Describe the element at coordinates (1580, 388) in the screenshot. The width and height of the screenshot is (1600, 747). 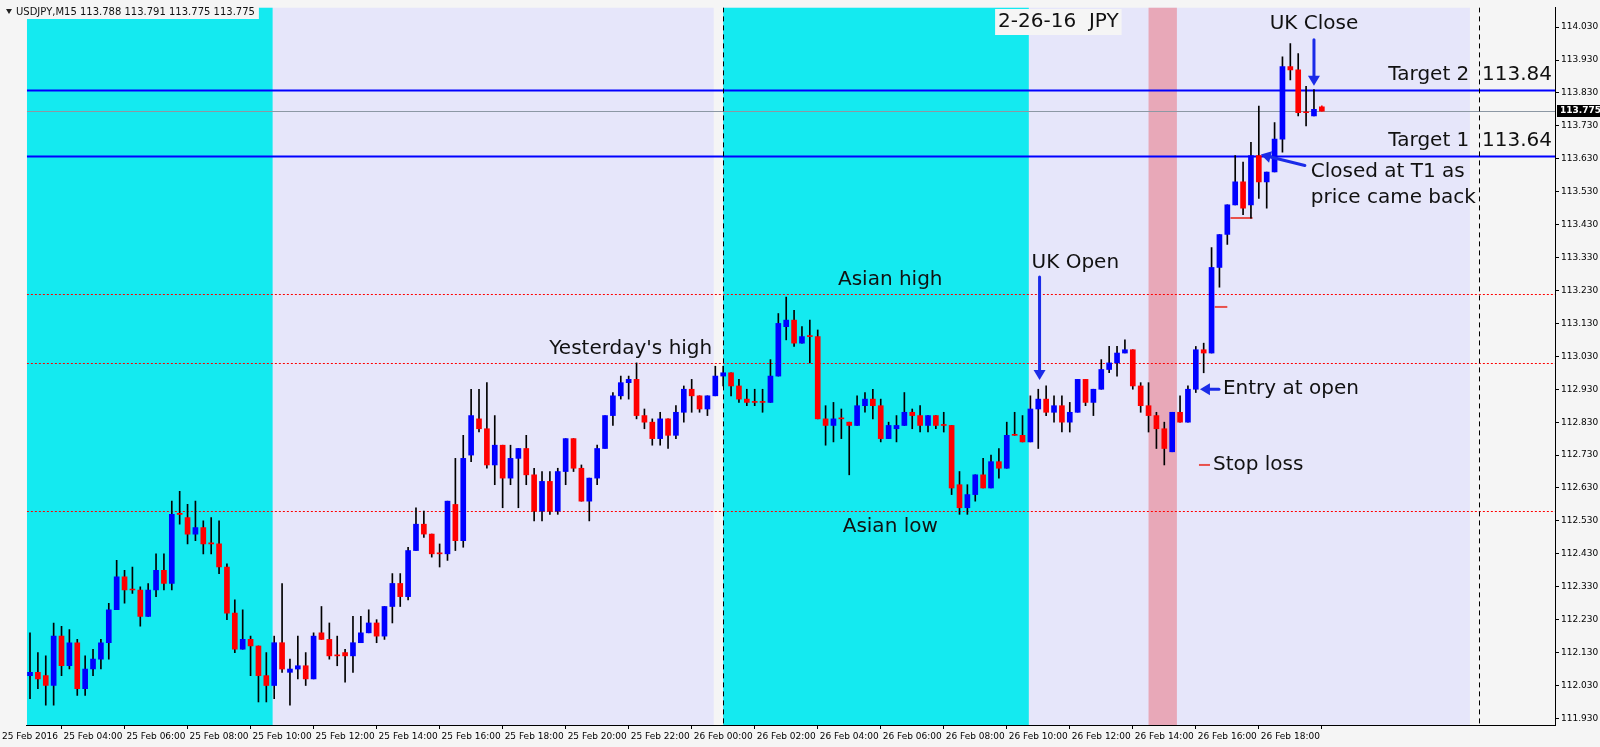
I see `y-tick-label: 112.930` at that location.